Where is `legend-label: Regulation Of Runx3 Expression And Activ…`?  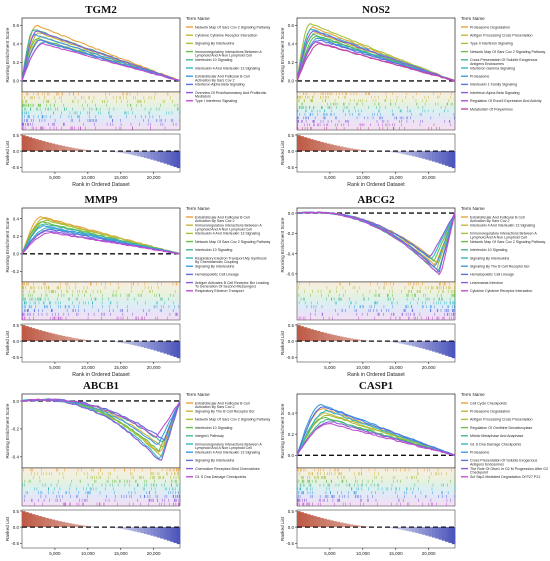 legend-label: Regulation Of Runx3 Expression And Activ… is located at coordinates (506, 101).